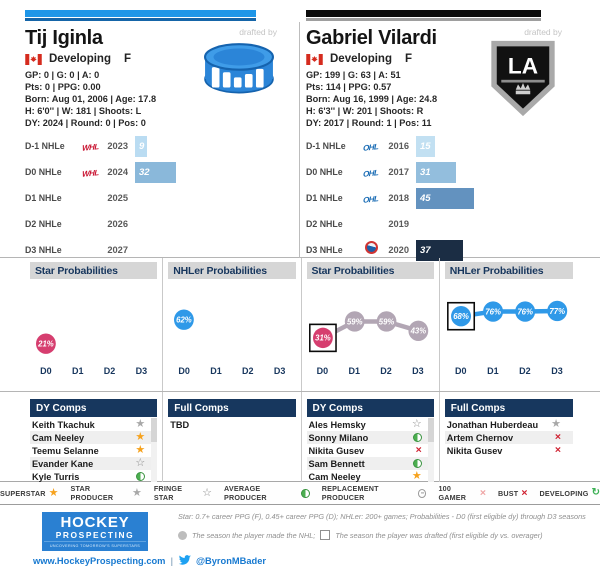  What do you see at coordinates (62, 75) in the screenshot?
I see `stat-line: GP: 0 | G: 0 | A: 0` at bounding box center [62, 75].